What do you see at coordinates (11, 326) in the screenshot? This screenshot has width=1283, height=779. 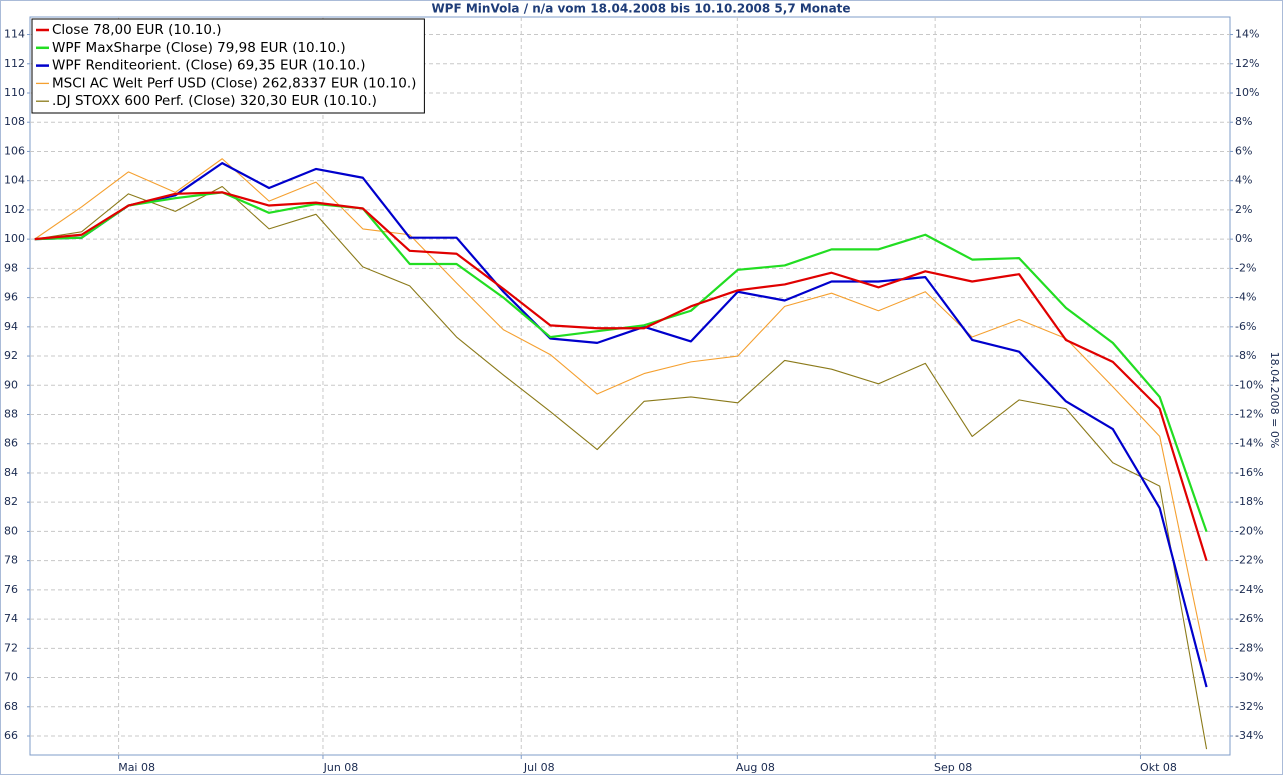 I see `y-tick-label: 94` at bounding box center [11, 326].